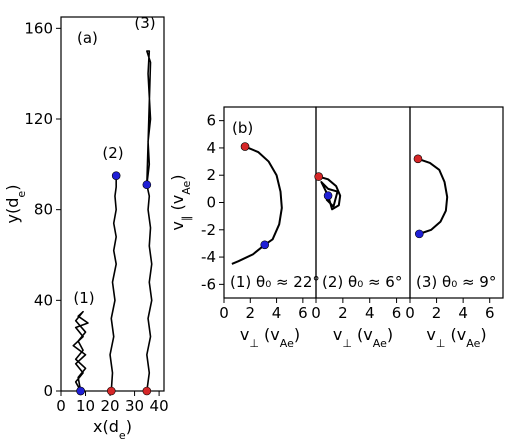 This screenshot has width=520, height=440. Describe the element at coordinates (490, 313) in the screenshot. I see `x-tick-label-b3: 6` at that location.